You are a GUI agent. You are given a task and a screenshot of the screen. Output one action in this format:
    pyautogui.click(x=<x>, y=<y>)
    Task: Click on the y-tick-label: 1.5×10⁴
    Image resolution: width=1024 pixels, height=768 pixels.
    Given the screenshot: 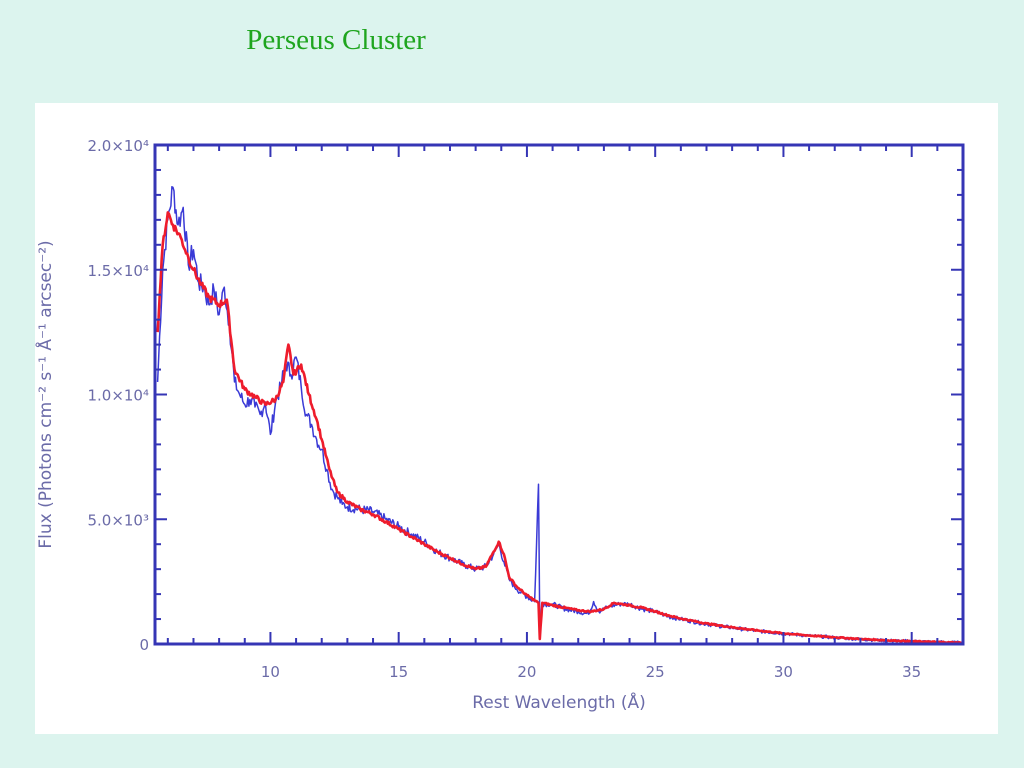 What is the action you would take?
    pyautogui.click(x=118, y=271)
    